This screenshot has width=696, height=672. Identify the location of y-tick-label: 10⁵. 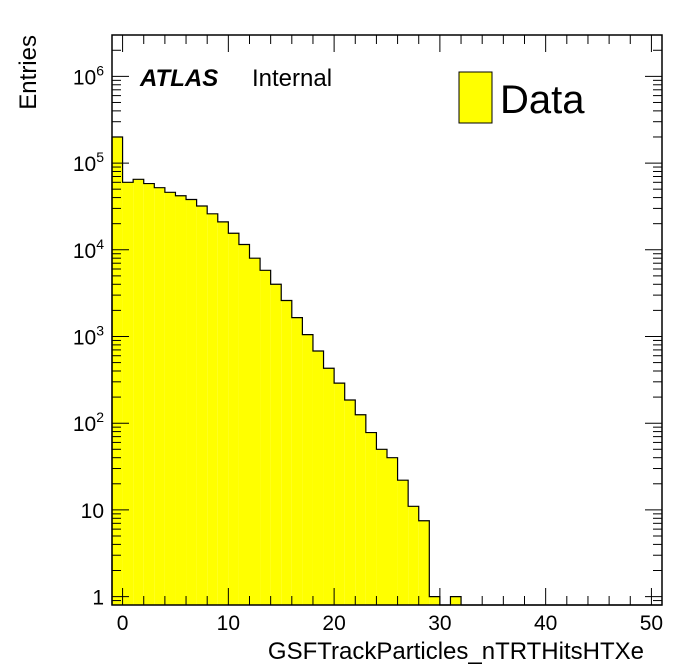
(88, 162).